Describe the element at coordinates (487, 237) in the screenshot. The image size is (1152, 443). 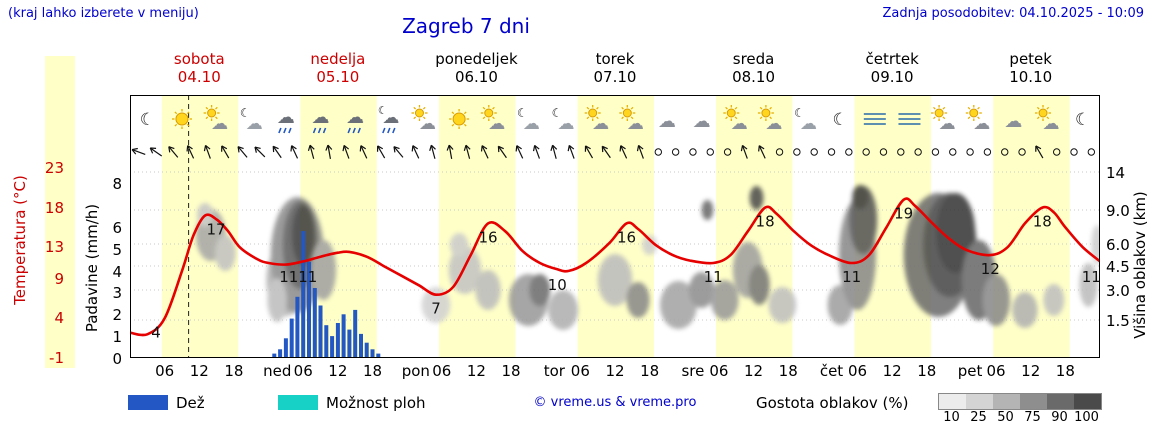
I see `svg-text: 16` at that location.